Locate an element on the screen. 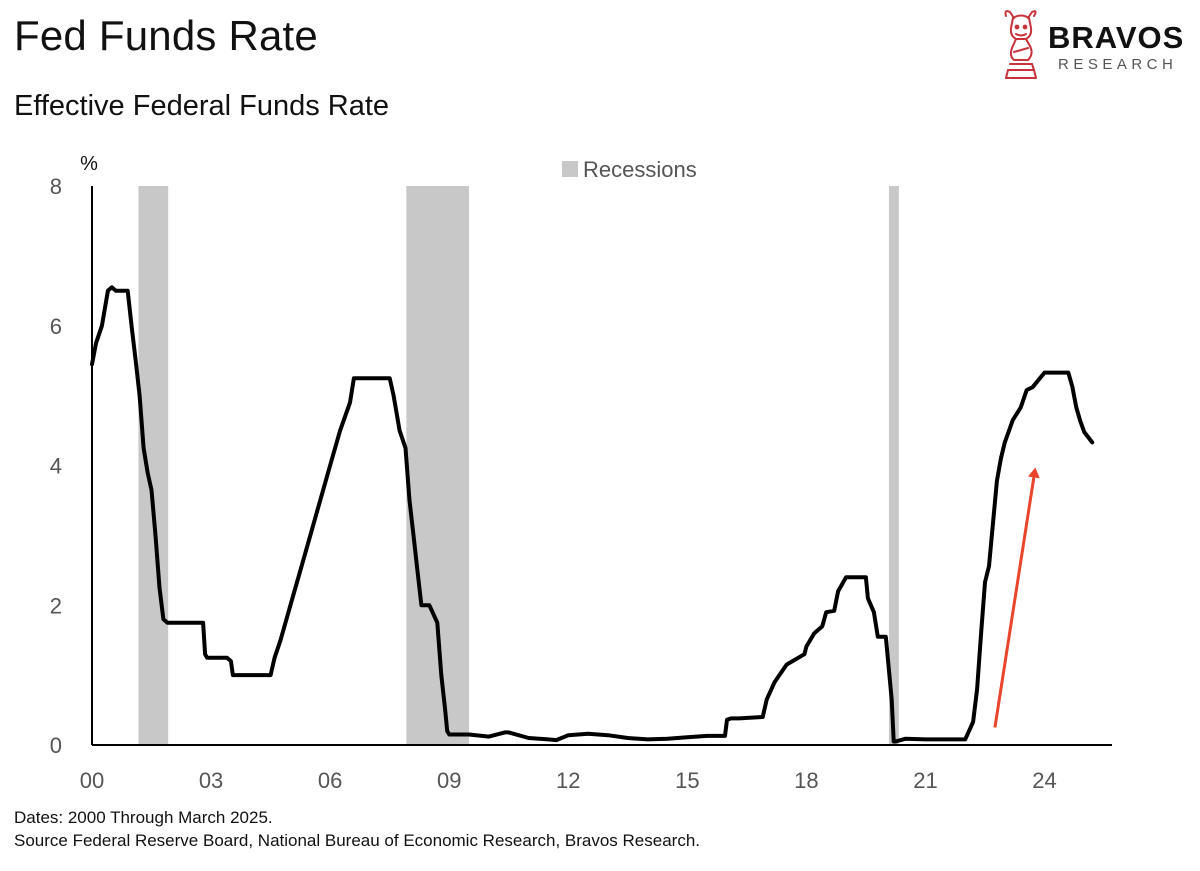 The height and width of the screenshot is (871, 1200). x-tick-label: 00 is located at coordinates (92, 780).